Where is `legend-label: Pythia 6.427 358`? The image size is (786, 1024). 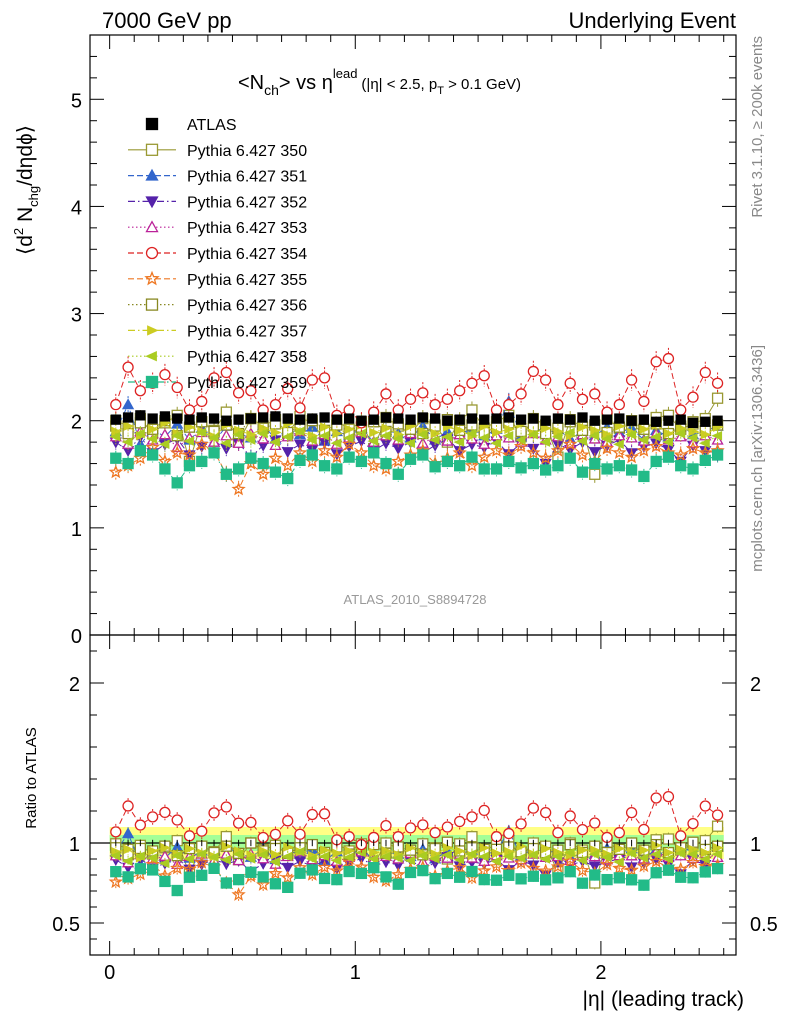
legend-label: Pythia 6.427 358 is located at coordinates (247, 357).